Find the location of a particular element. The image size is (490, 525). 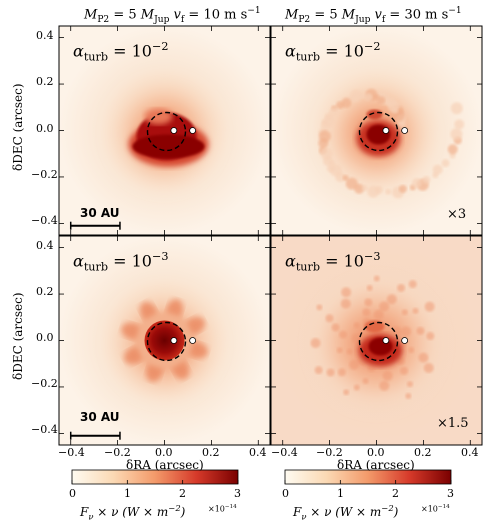

colorbar-left is located at coordinates (155, 477).